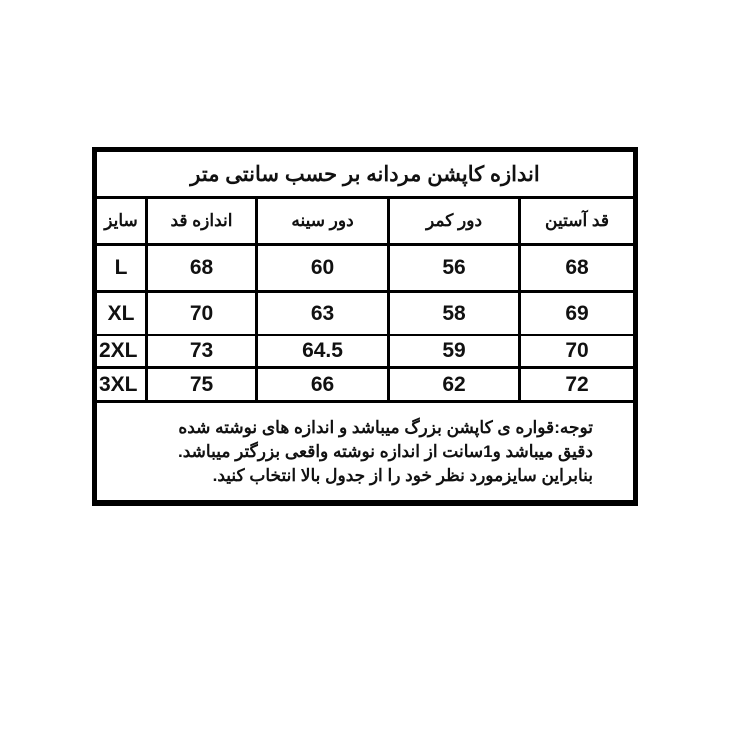  I want to click on measurement-cell: 75, so click(201, 384).